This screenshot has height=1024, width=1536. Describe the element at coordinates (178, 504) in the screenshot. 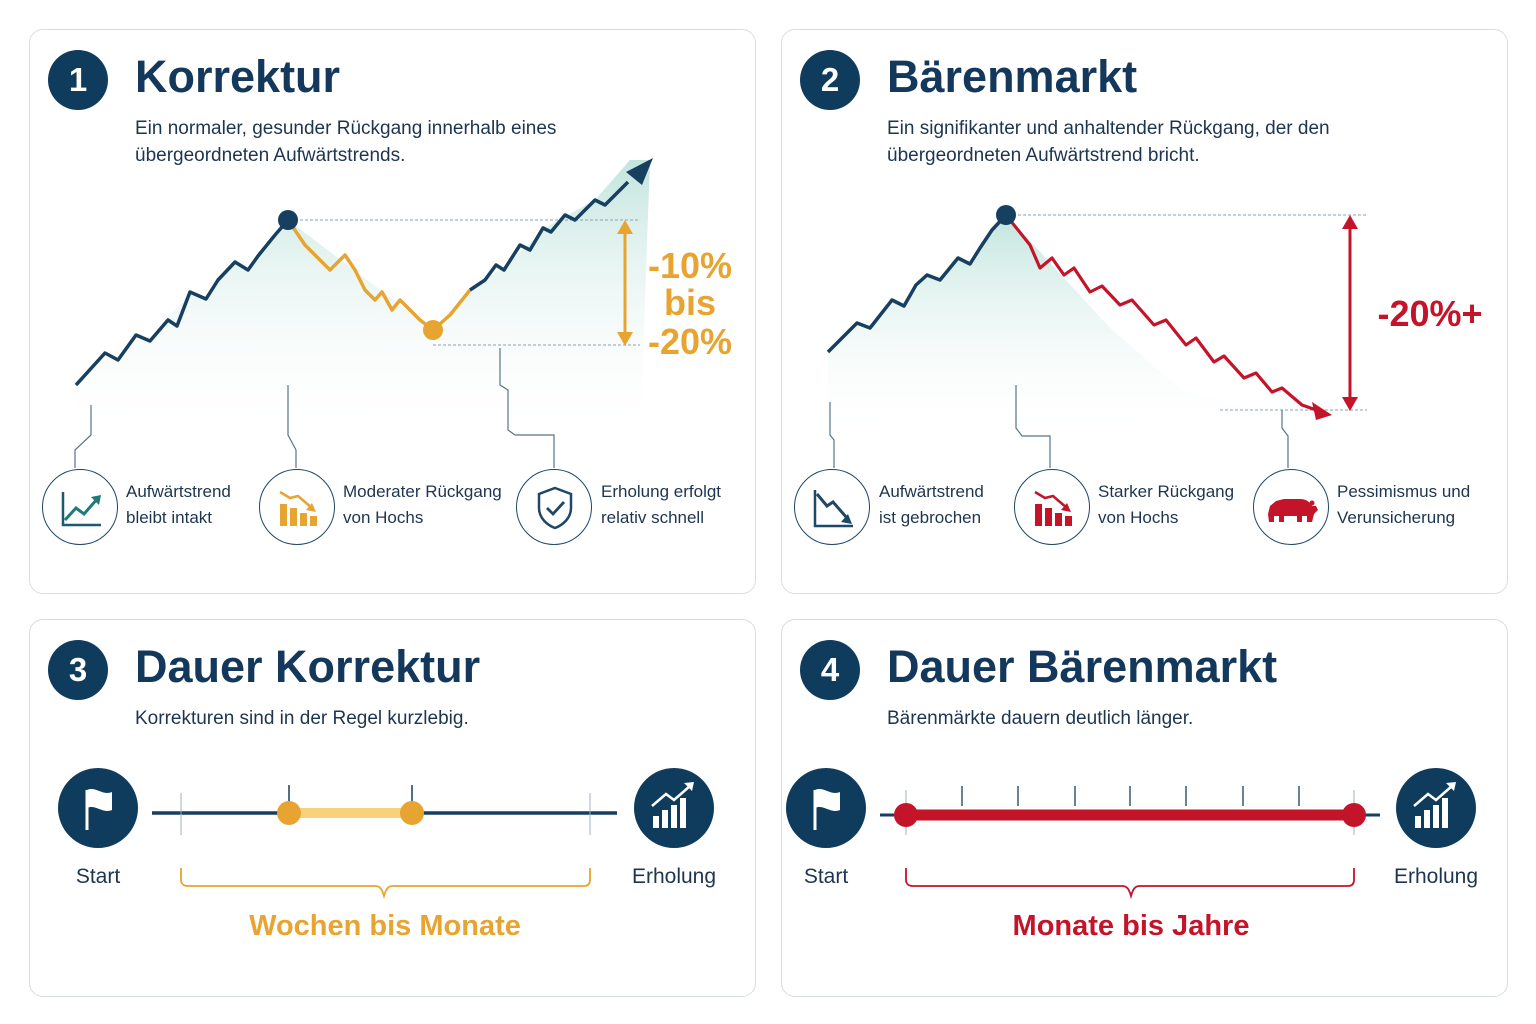

I see `feature-label-1: Aufwärtstrend bleibt intakt` at that location.